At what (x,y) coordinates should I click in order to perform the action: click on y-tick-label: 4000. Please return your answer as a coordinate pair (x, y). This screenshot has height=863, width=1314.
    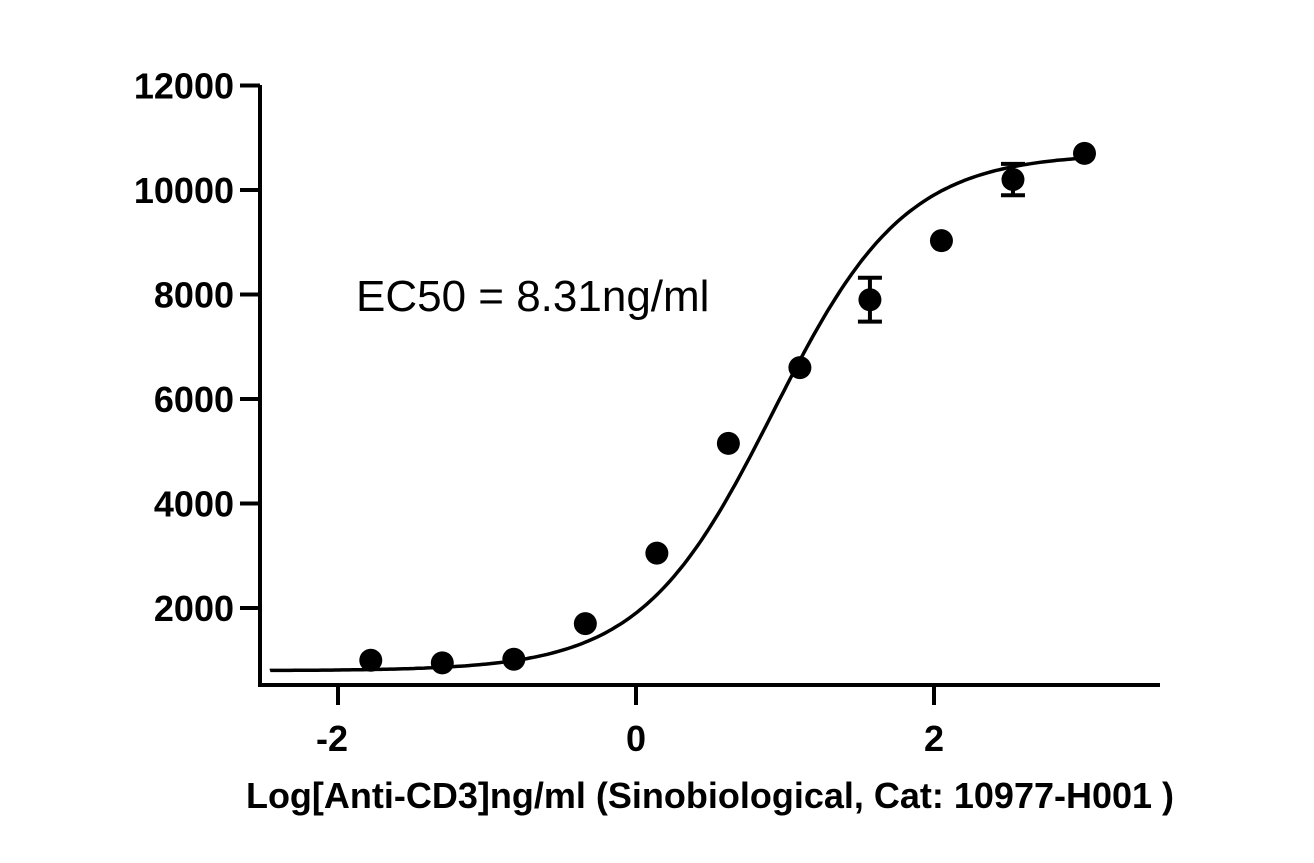
    Looking at the image, I should click on (194, 504).